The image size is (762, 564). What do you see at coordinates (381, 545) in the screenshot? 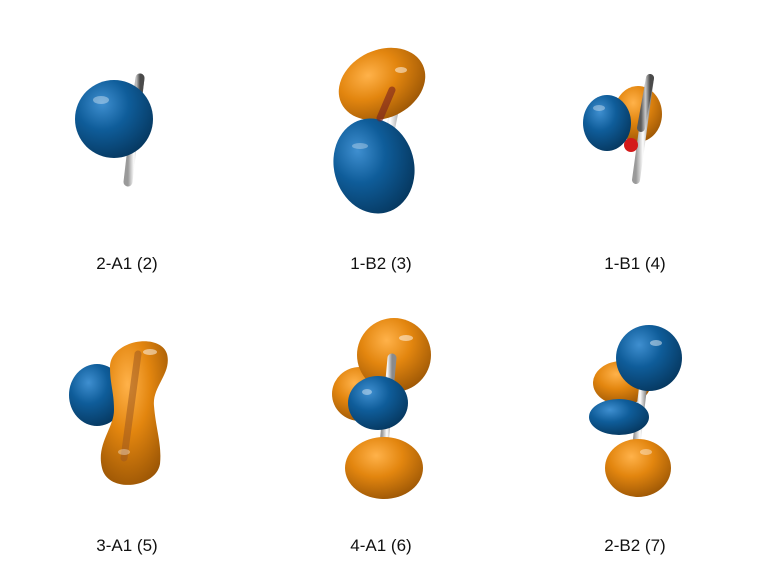
I see `orbital-label: 4-A1 (6)` at bounding box center [381, 545].